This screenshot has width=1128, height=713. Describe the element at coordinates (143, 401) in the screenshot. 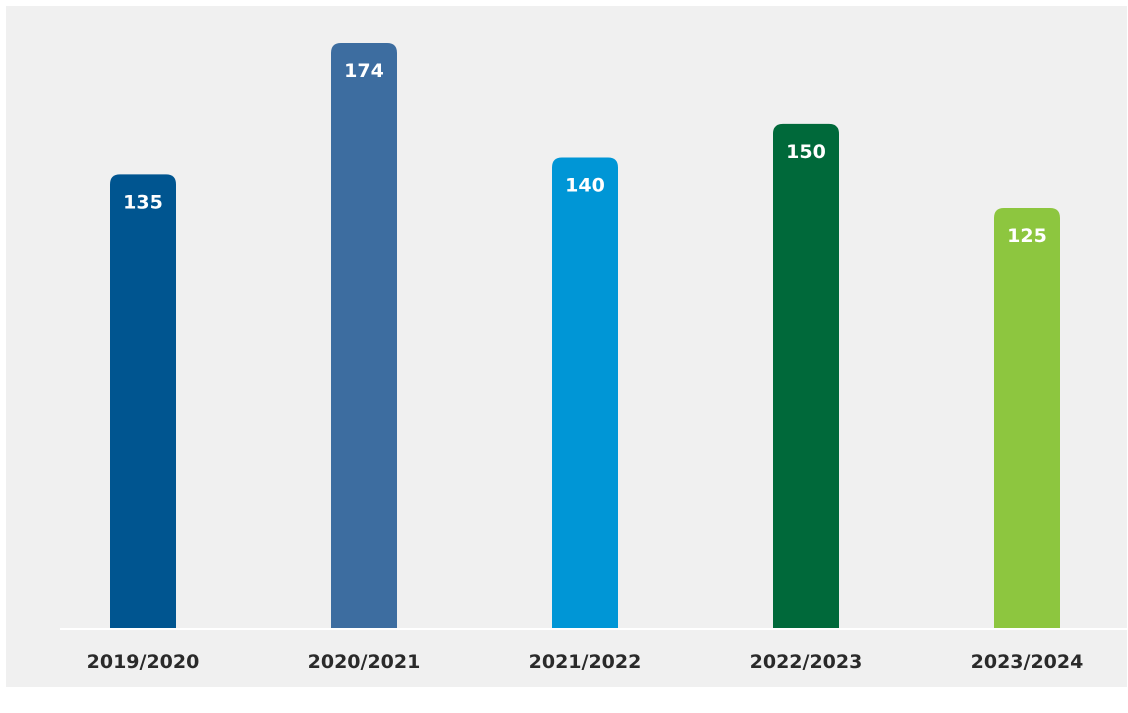

I see `bar-2019-2020` at that location.